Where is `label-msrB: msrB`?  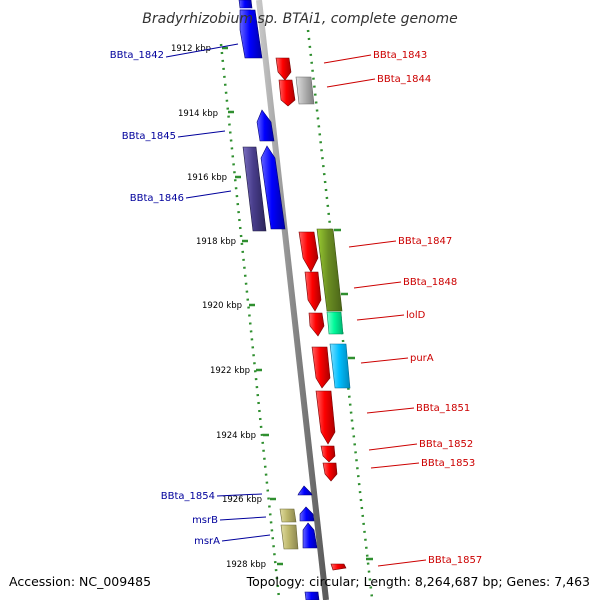 label-msrB: msrB is located at coordinates (205, 520).